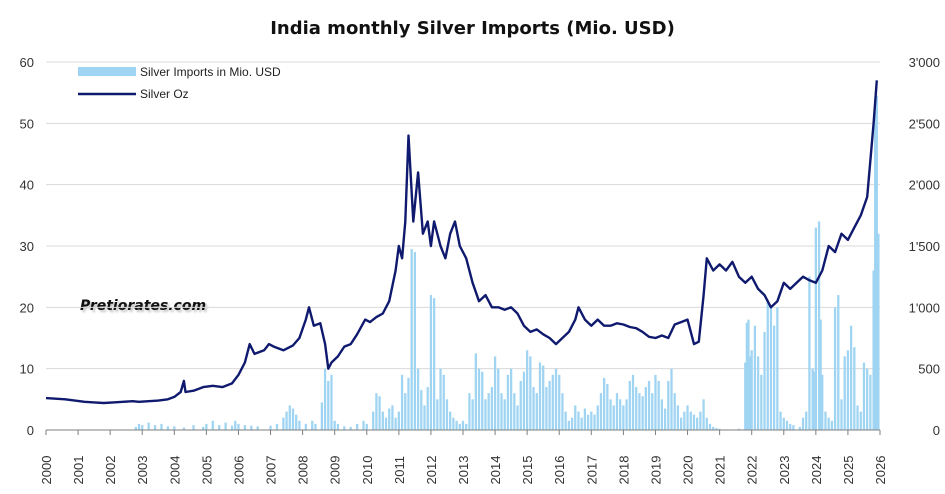 The height and width of the screenshot is (494, 945). Describe the element at coordinates (27, 185) in the screenshot. I see `left-tick-label: 40` at that location.